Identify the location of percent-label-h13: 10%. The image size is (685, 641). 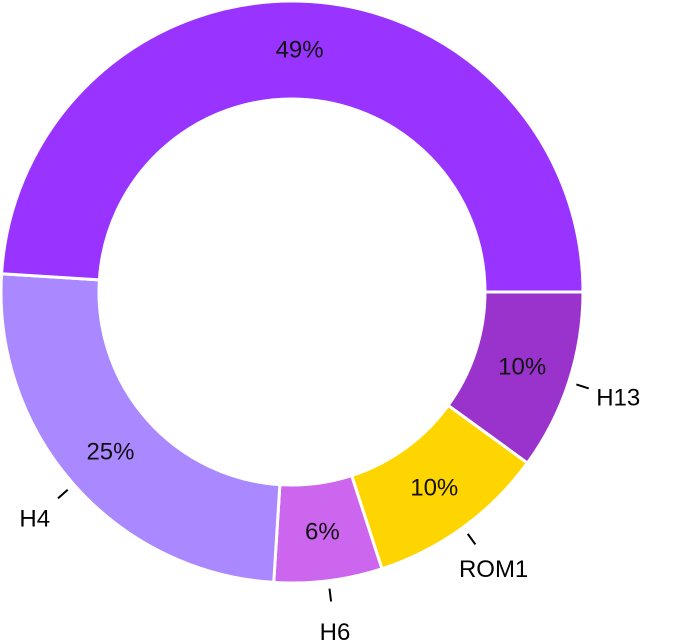
(522, 366).